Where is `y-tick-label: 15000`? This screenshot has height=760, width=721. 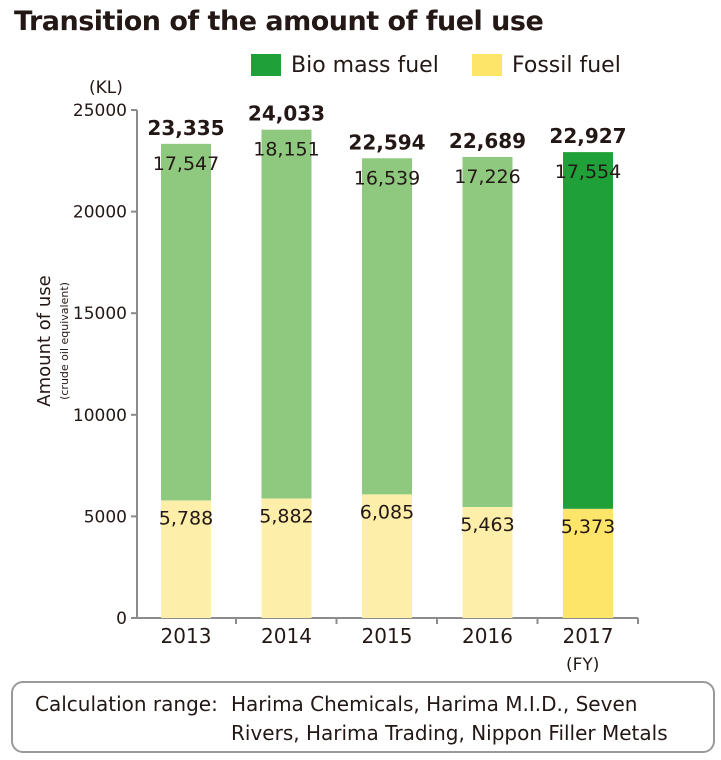 y-tick-label: 15000 is located at coordinates (100, 314).